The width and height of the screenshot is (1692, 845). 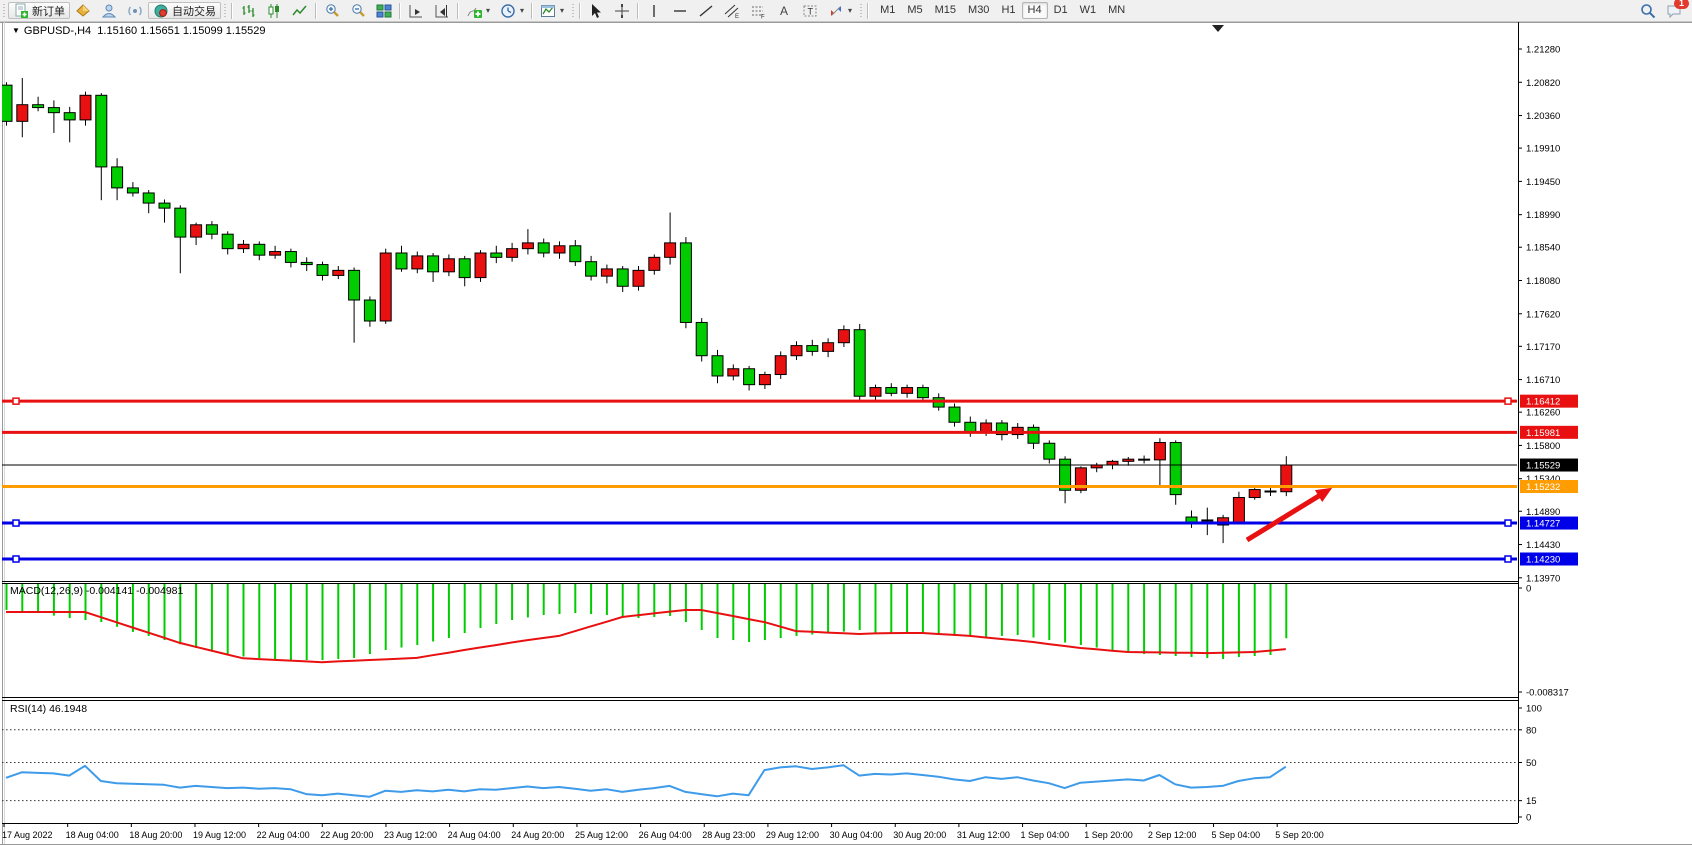 I want to click on timeframe-m5-button: M5, so click(x=915, y=10).